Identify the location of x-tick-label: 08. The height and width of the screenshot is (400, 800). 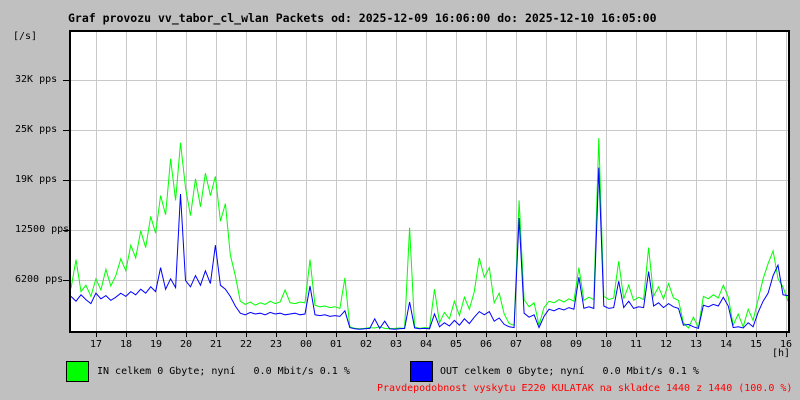
(546, 344).